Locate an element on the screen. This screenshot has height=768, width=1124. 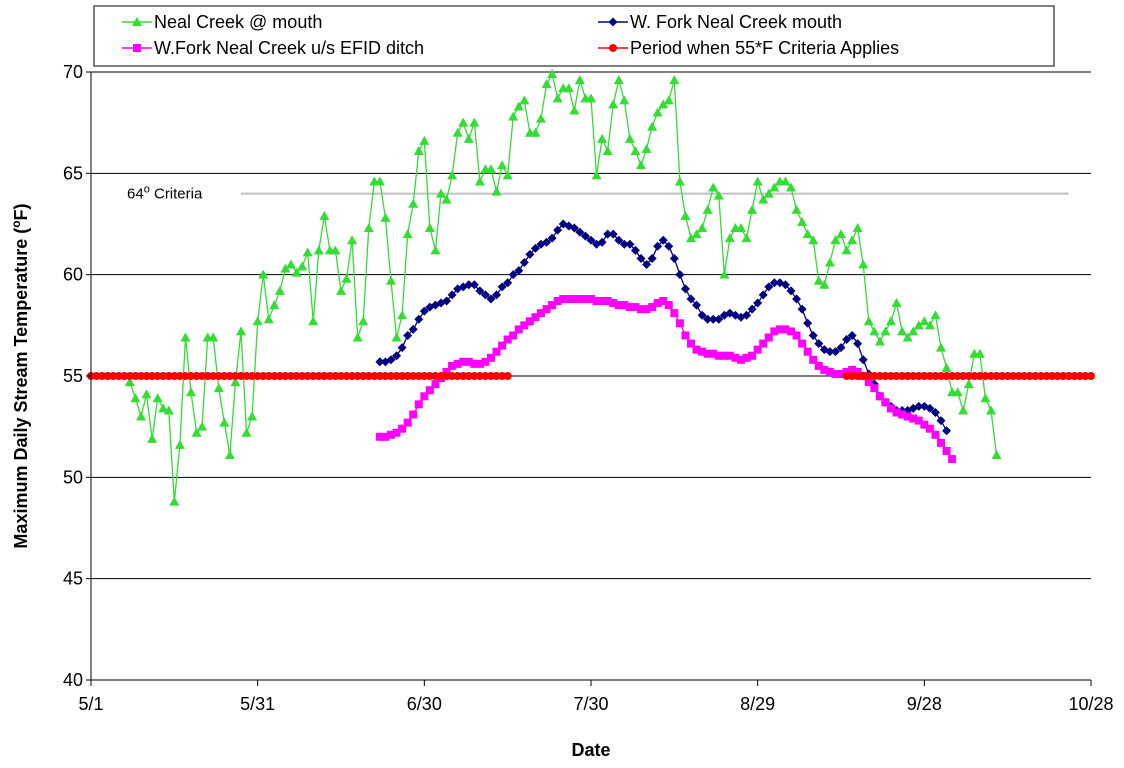
annotations: 64o Criteria is located at coordinates (598, 193).